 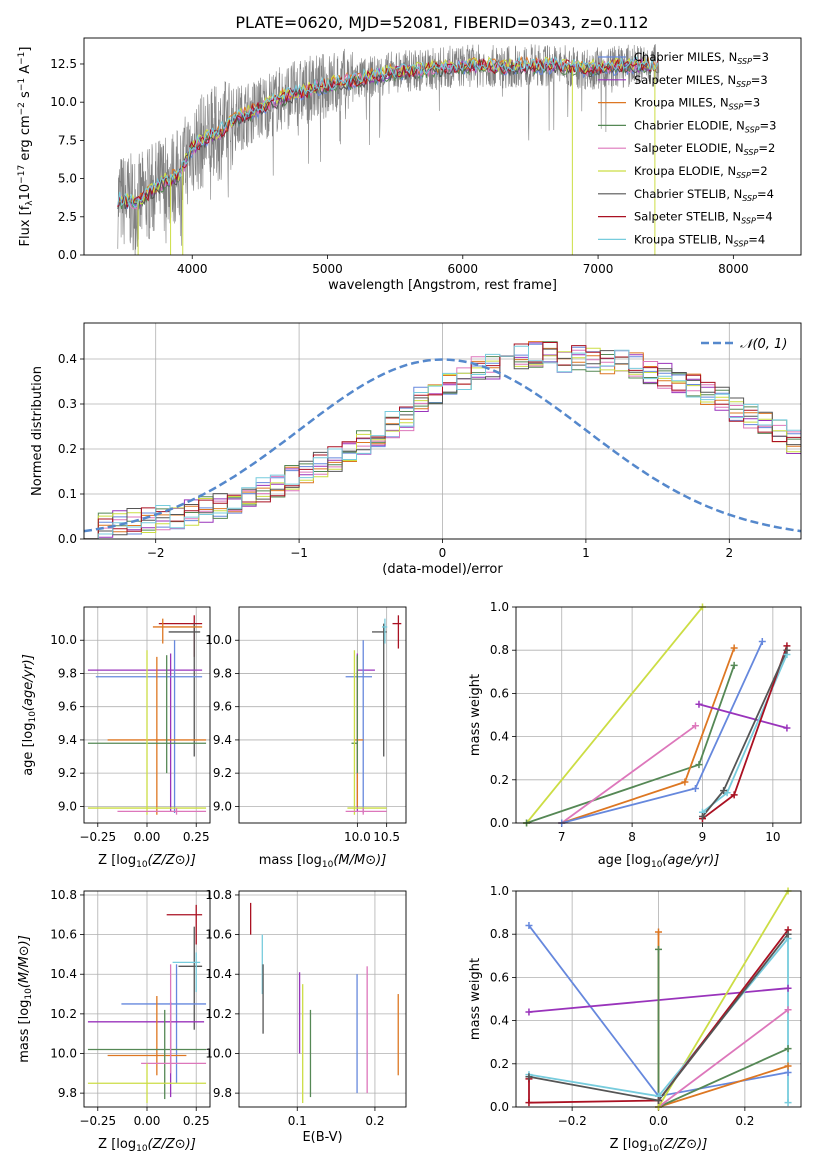 I want to click on legend-label: Salpeter ELODIE, NSSP=2, so click(x=704, y=149).